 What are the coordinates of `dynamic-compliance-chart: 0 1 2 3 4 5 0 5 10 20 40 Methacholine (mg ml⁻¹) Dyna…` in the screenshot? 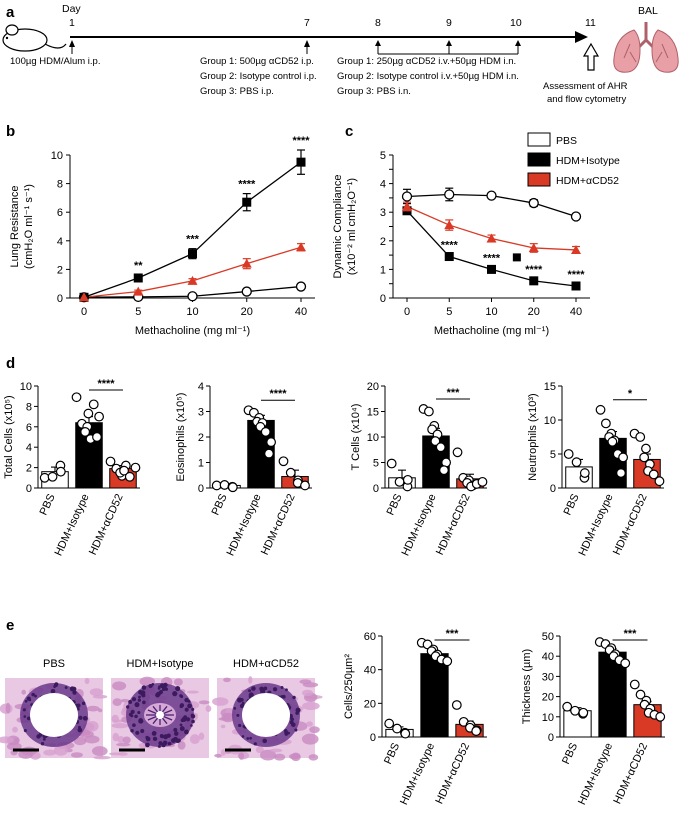 It's located at (461, 243).